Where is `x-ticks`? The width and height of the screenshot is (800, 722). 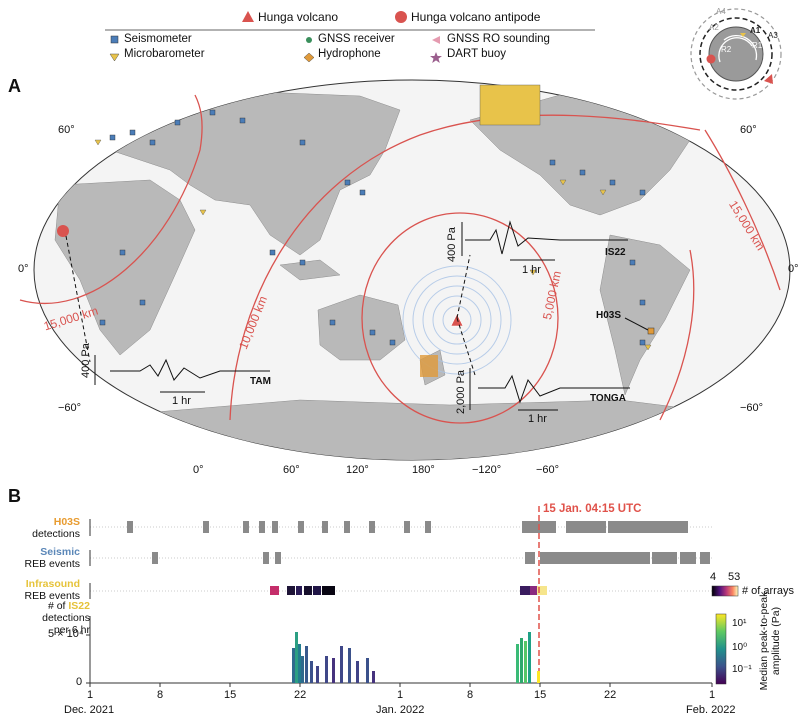
x-ticks is located at coordinates (401, 685).